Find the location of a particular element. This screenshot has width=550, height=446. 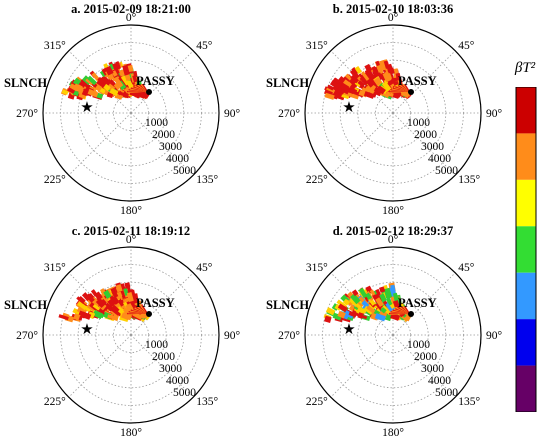

range-label: 1000 is located at coordinates (156, 123).